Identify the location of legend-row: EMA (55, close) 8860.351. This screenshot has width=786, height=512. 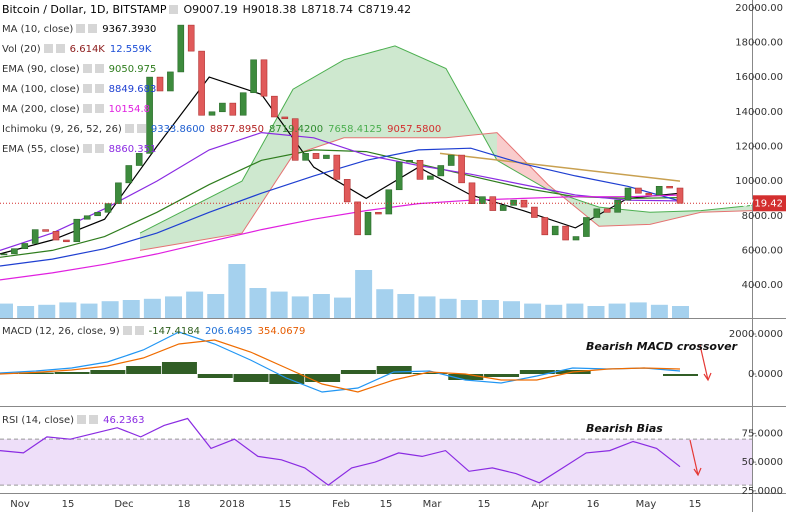
(221, 150).